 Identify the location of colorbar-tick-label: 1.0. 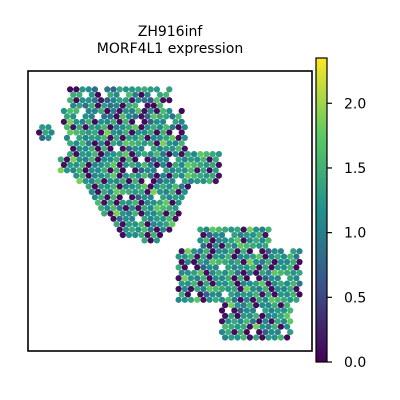
(355, 234).